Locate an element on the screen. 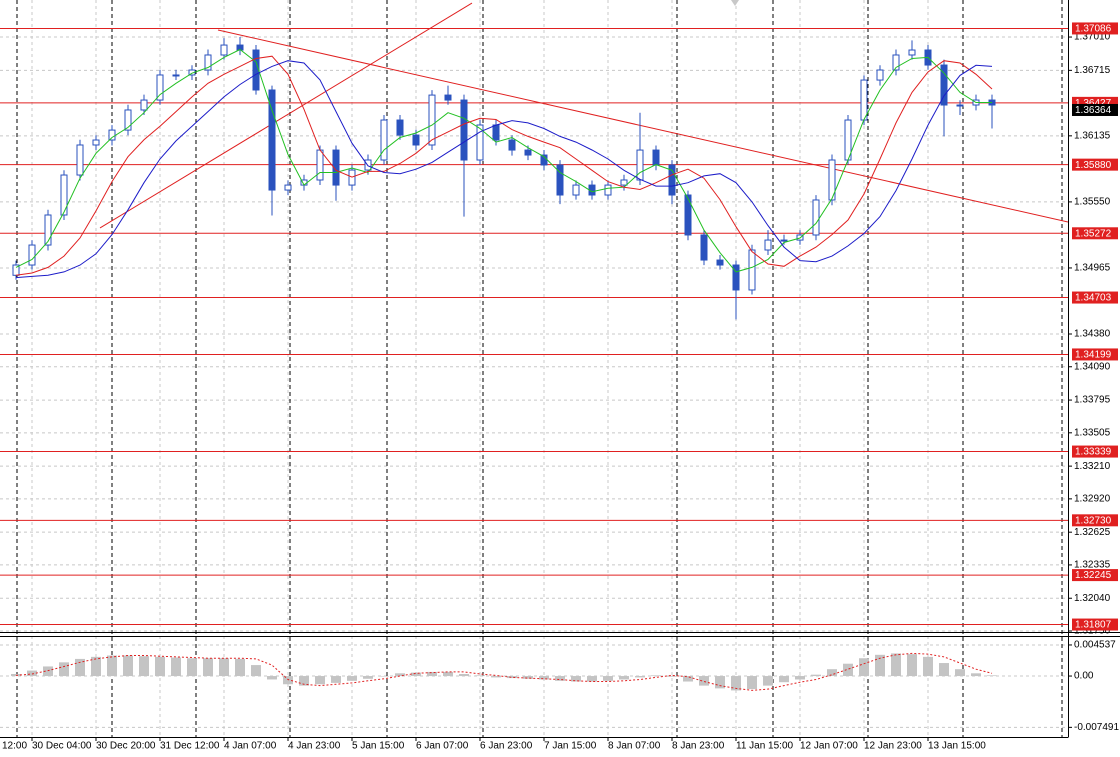 The width and height of the screenshot is (1120, 757). level-label: 1.35880 is located at coordinates (1093, 165).